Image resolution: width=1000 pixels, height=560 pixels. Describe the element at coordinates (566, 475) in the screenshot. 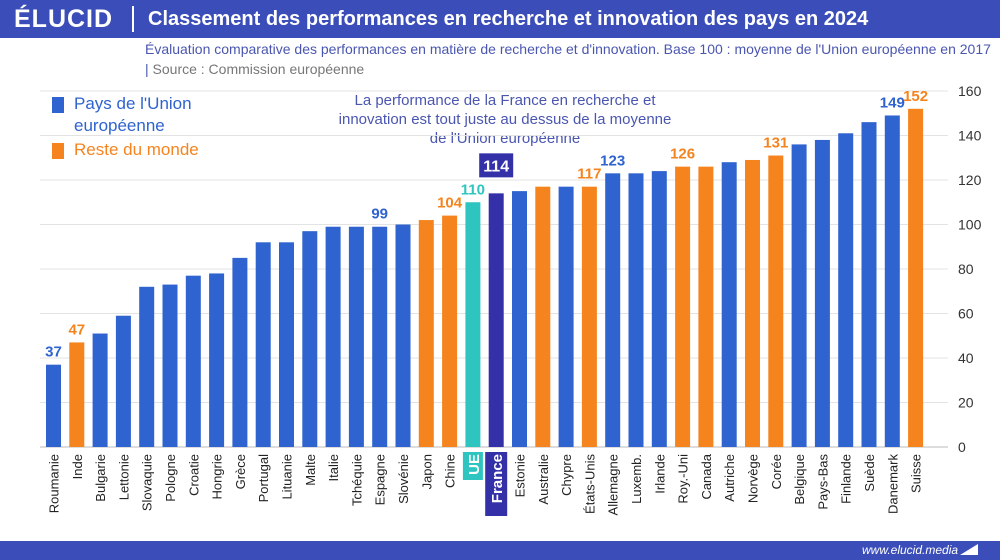

I see `x-tick-label-23: Chypre` at that location.